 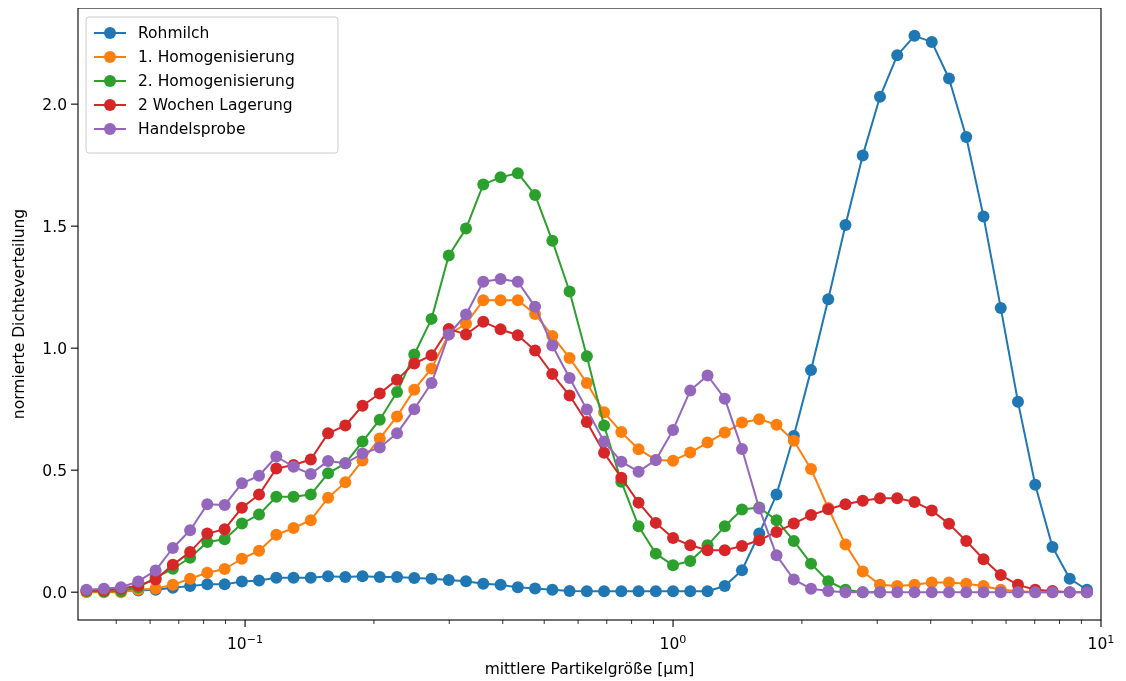 I want to click on y-tick-label: 0.5, so click(x=54, y=470).